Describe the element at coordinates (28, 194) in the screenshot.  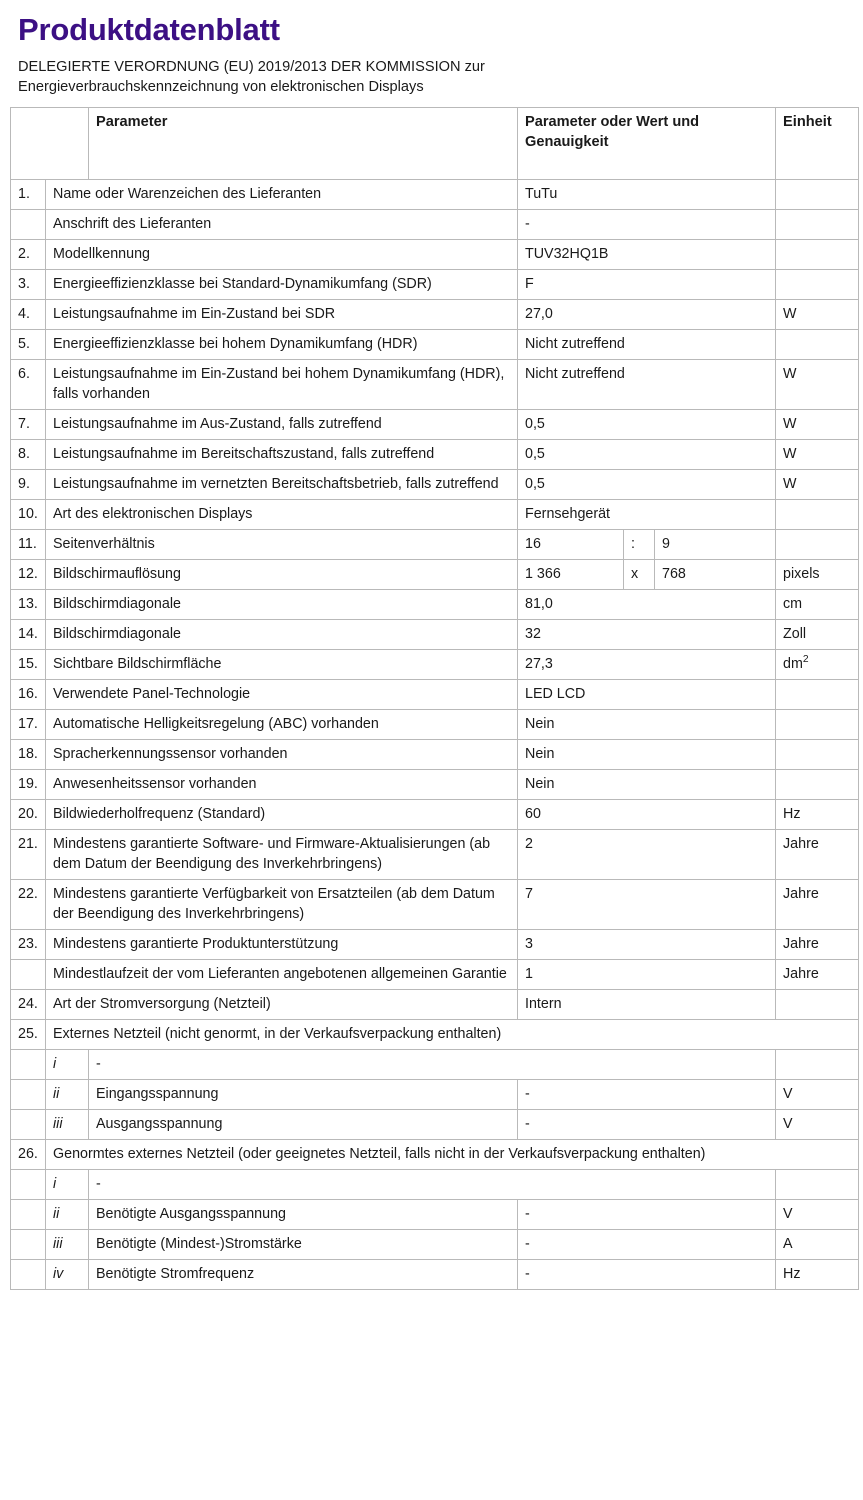
I see `row-number: 1.` at that location.